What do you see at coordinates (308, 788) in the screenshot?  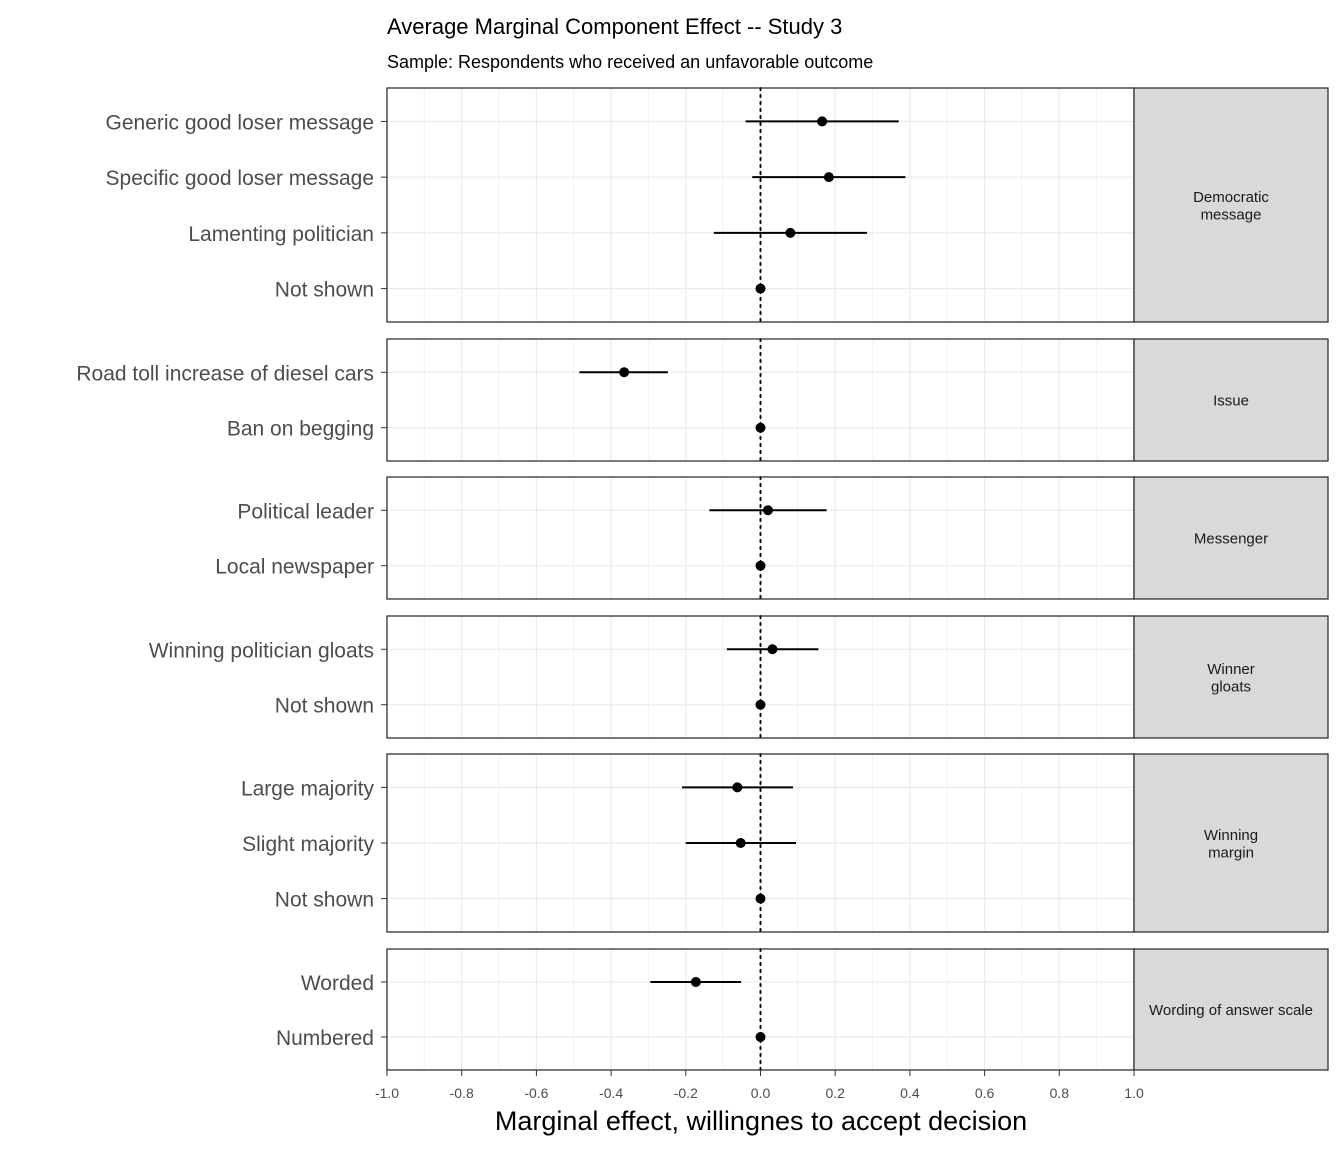 I see `y-tick-label: Large majority` at bounding box center [308, 788].